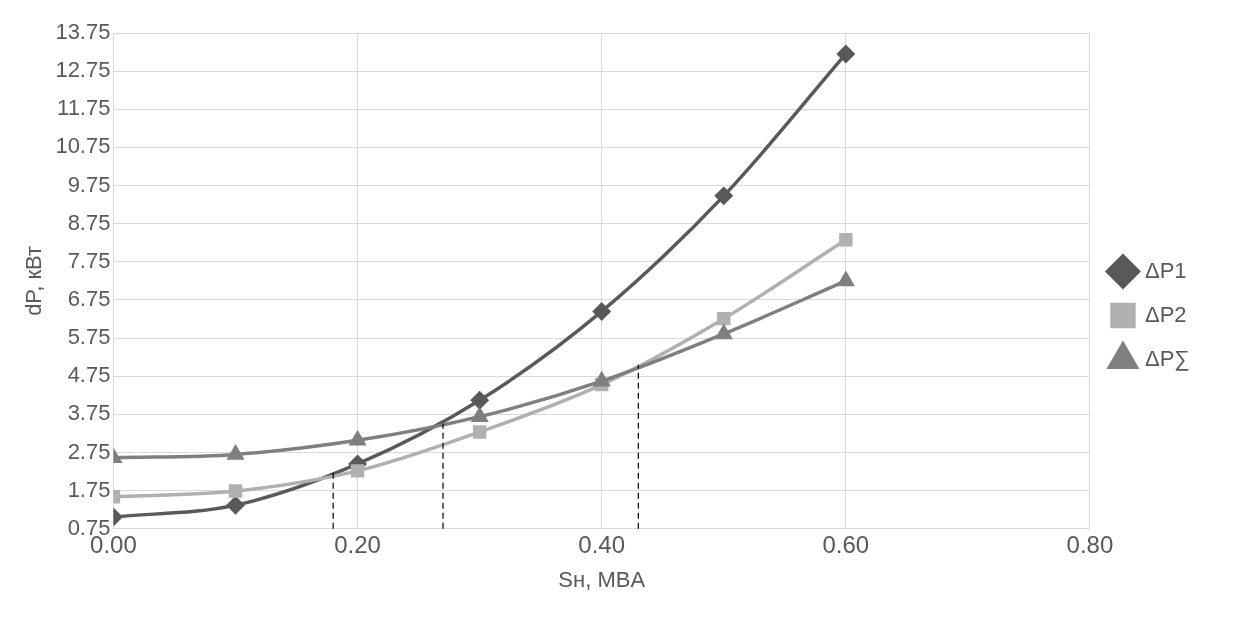  What do you see at coordinates (846, 544) in the screenshot?
I see `x-tick-label: 0.60` at bounding box center [846, 544].